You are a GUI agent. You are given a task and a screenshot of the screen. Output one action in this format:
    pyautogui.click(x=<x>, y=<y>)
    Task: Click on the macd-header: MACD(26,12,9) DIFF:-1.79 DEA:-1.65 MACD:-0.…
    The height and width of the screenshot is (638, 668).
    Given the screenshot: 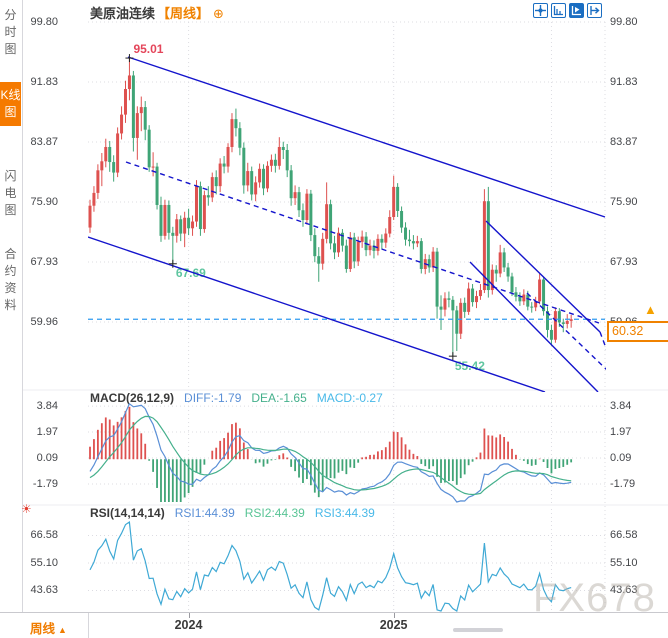 What is the action you would take?
    pyautogui.click(x=236, y=398)
    